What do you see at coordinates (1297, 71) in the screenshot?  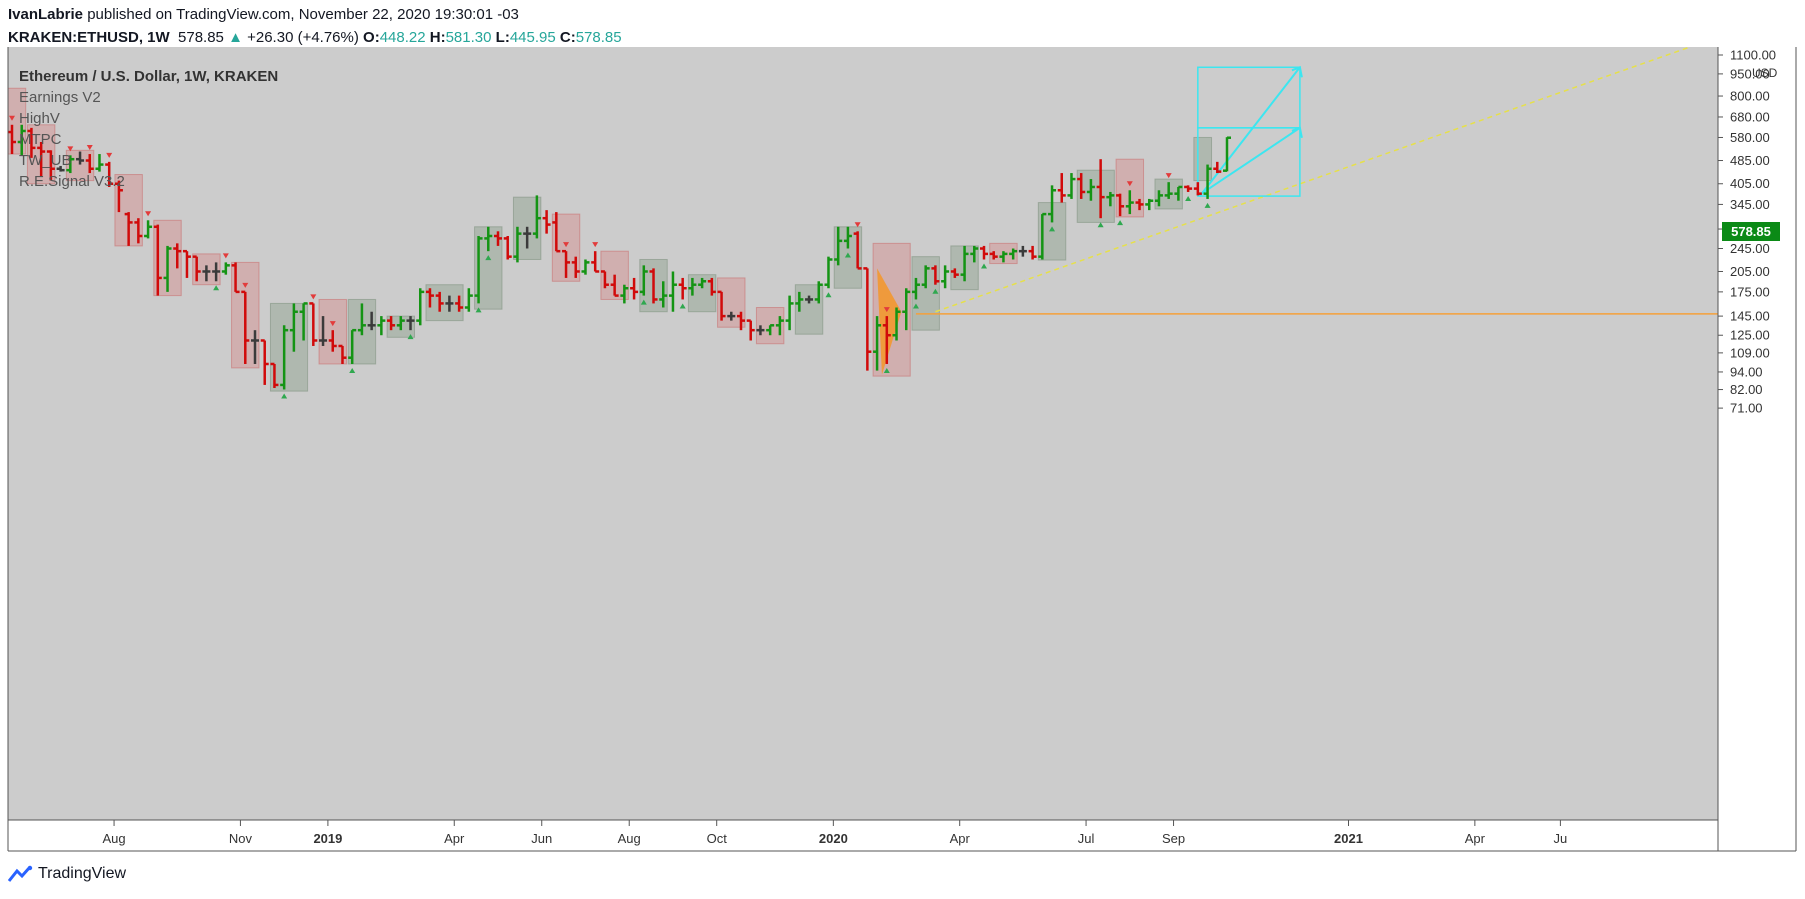 I see `arrow-head-icon` at bounding box center [1297, 71].